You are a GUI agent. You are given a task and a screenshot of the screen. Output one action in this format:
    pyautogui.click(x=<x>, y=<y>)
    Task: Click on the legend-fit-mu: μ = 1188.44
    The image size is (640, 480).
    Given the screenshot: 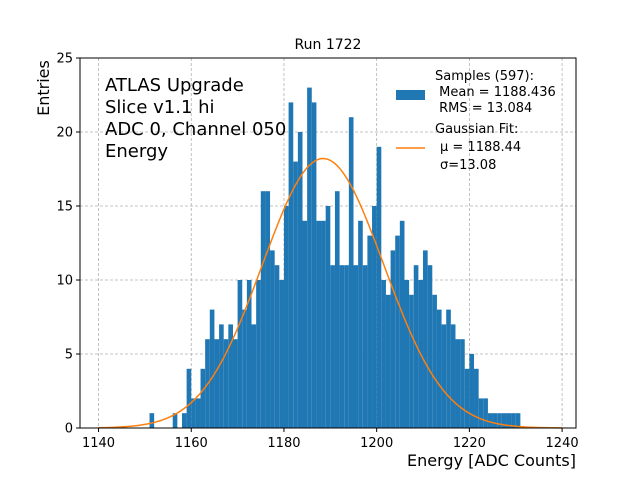 What is the action you would take?
    pyautogui.click(x=480, y=147)
    